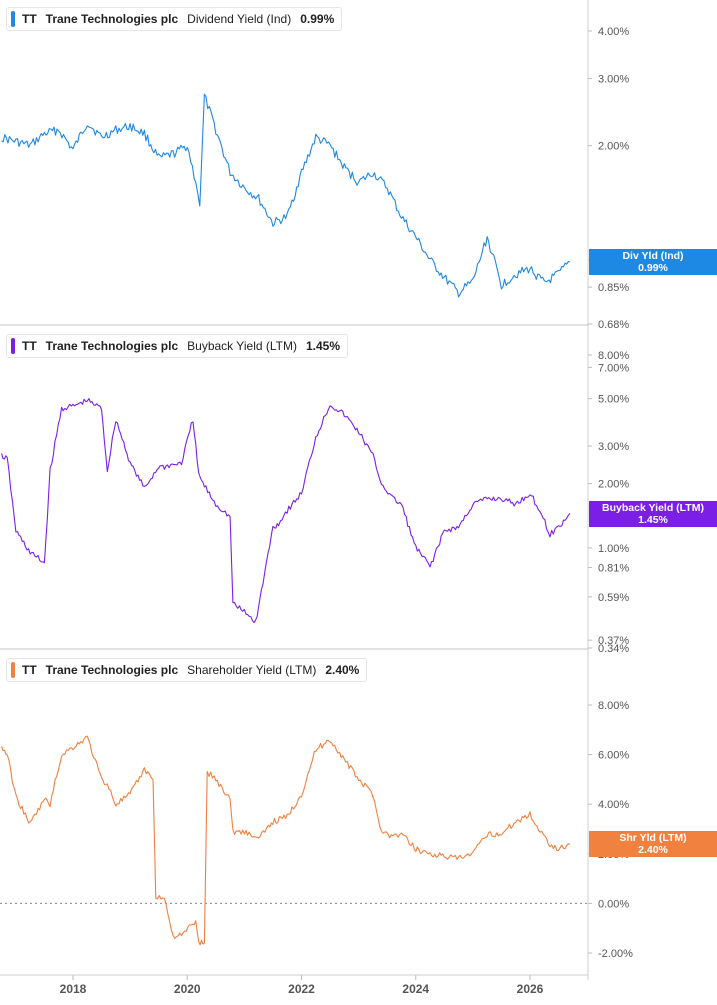 Image resolution: width=717 pixels, height=1005 pixels. Describe the element at coordinates (613, 325) in the screenshot. I see `y-tick-label: 0.68%` at that location.